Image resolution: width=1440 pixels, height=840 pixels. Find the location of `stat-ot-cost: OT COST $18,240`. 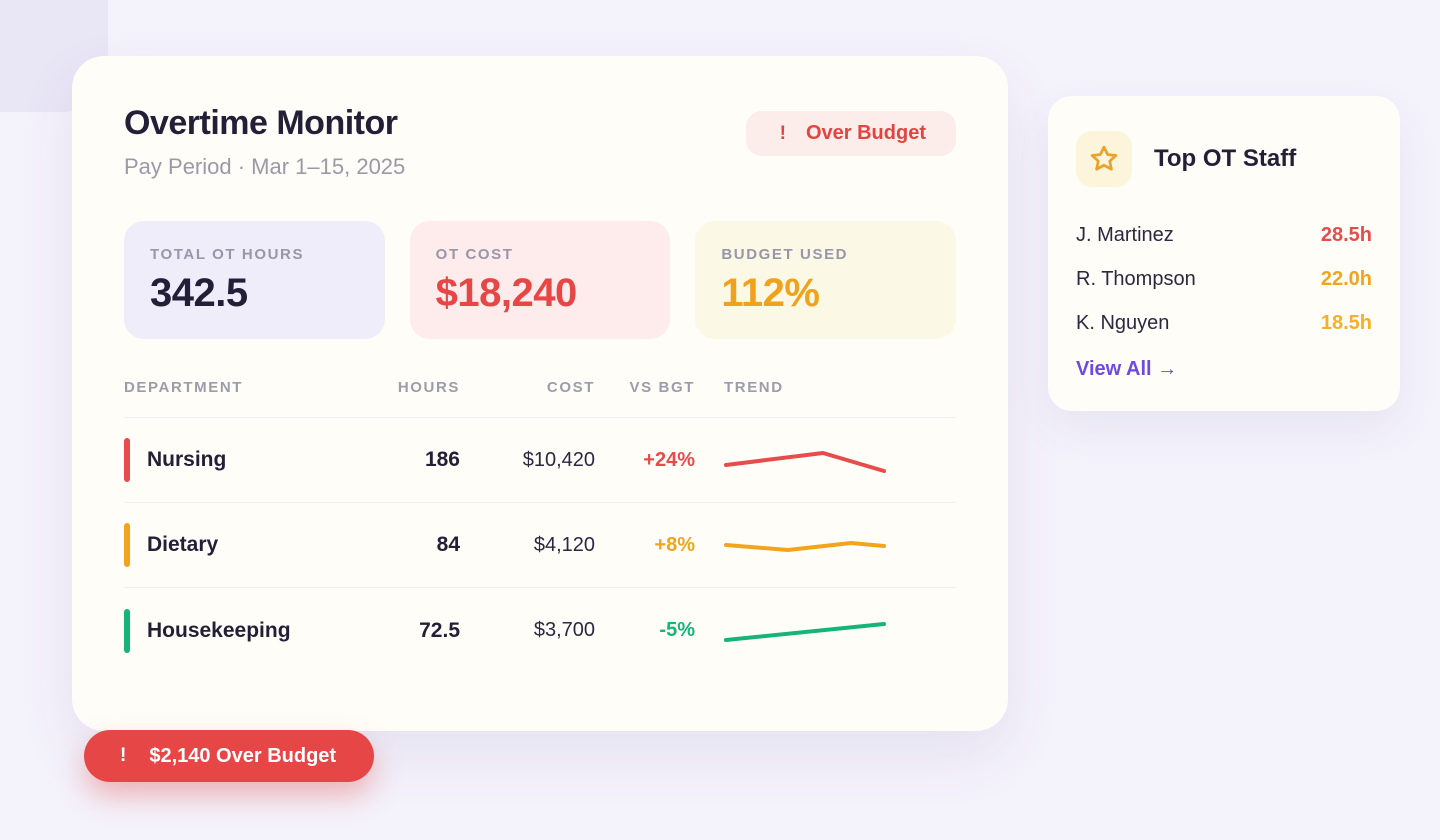

stat-ot-cost: OT COST $18,240 is located at coordinates (540, 280).